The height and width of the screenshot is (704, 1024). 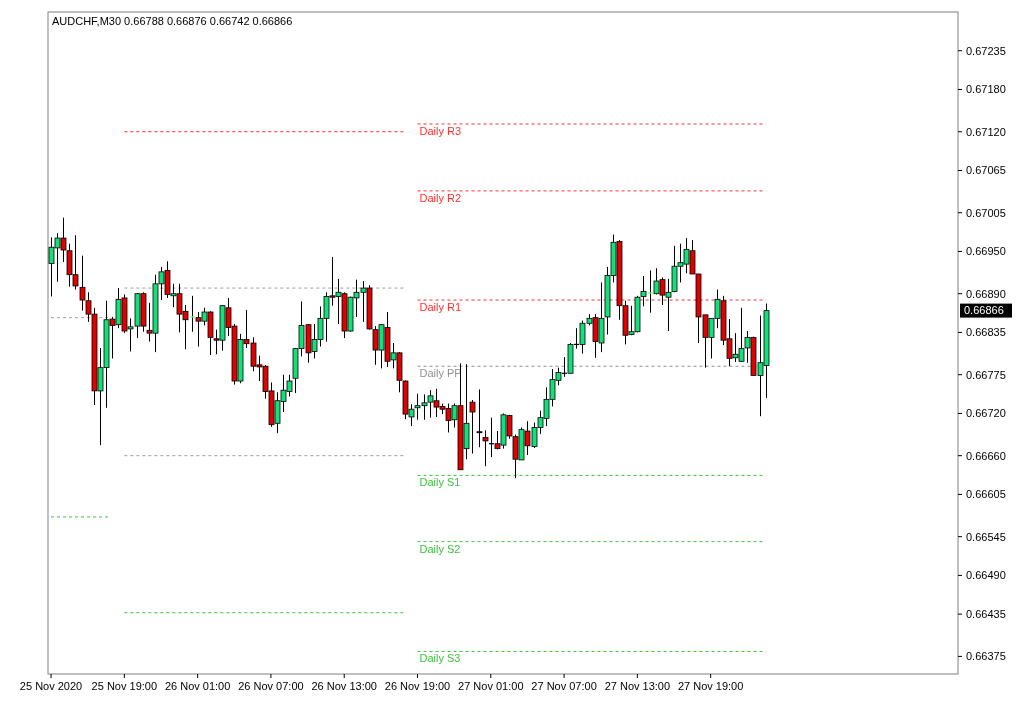 What do you see at coordinates (986, 494) in the screenshot?
I see `y-tick-label: 0.66605` at bounding box center [986, 494].